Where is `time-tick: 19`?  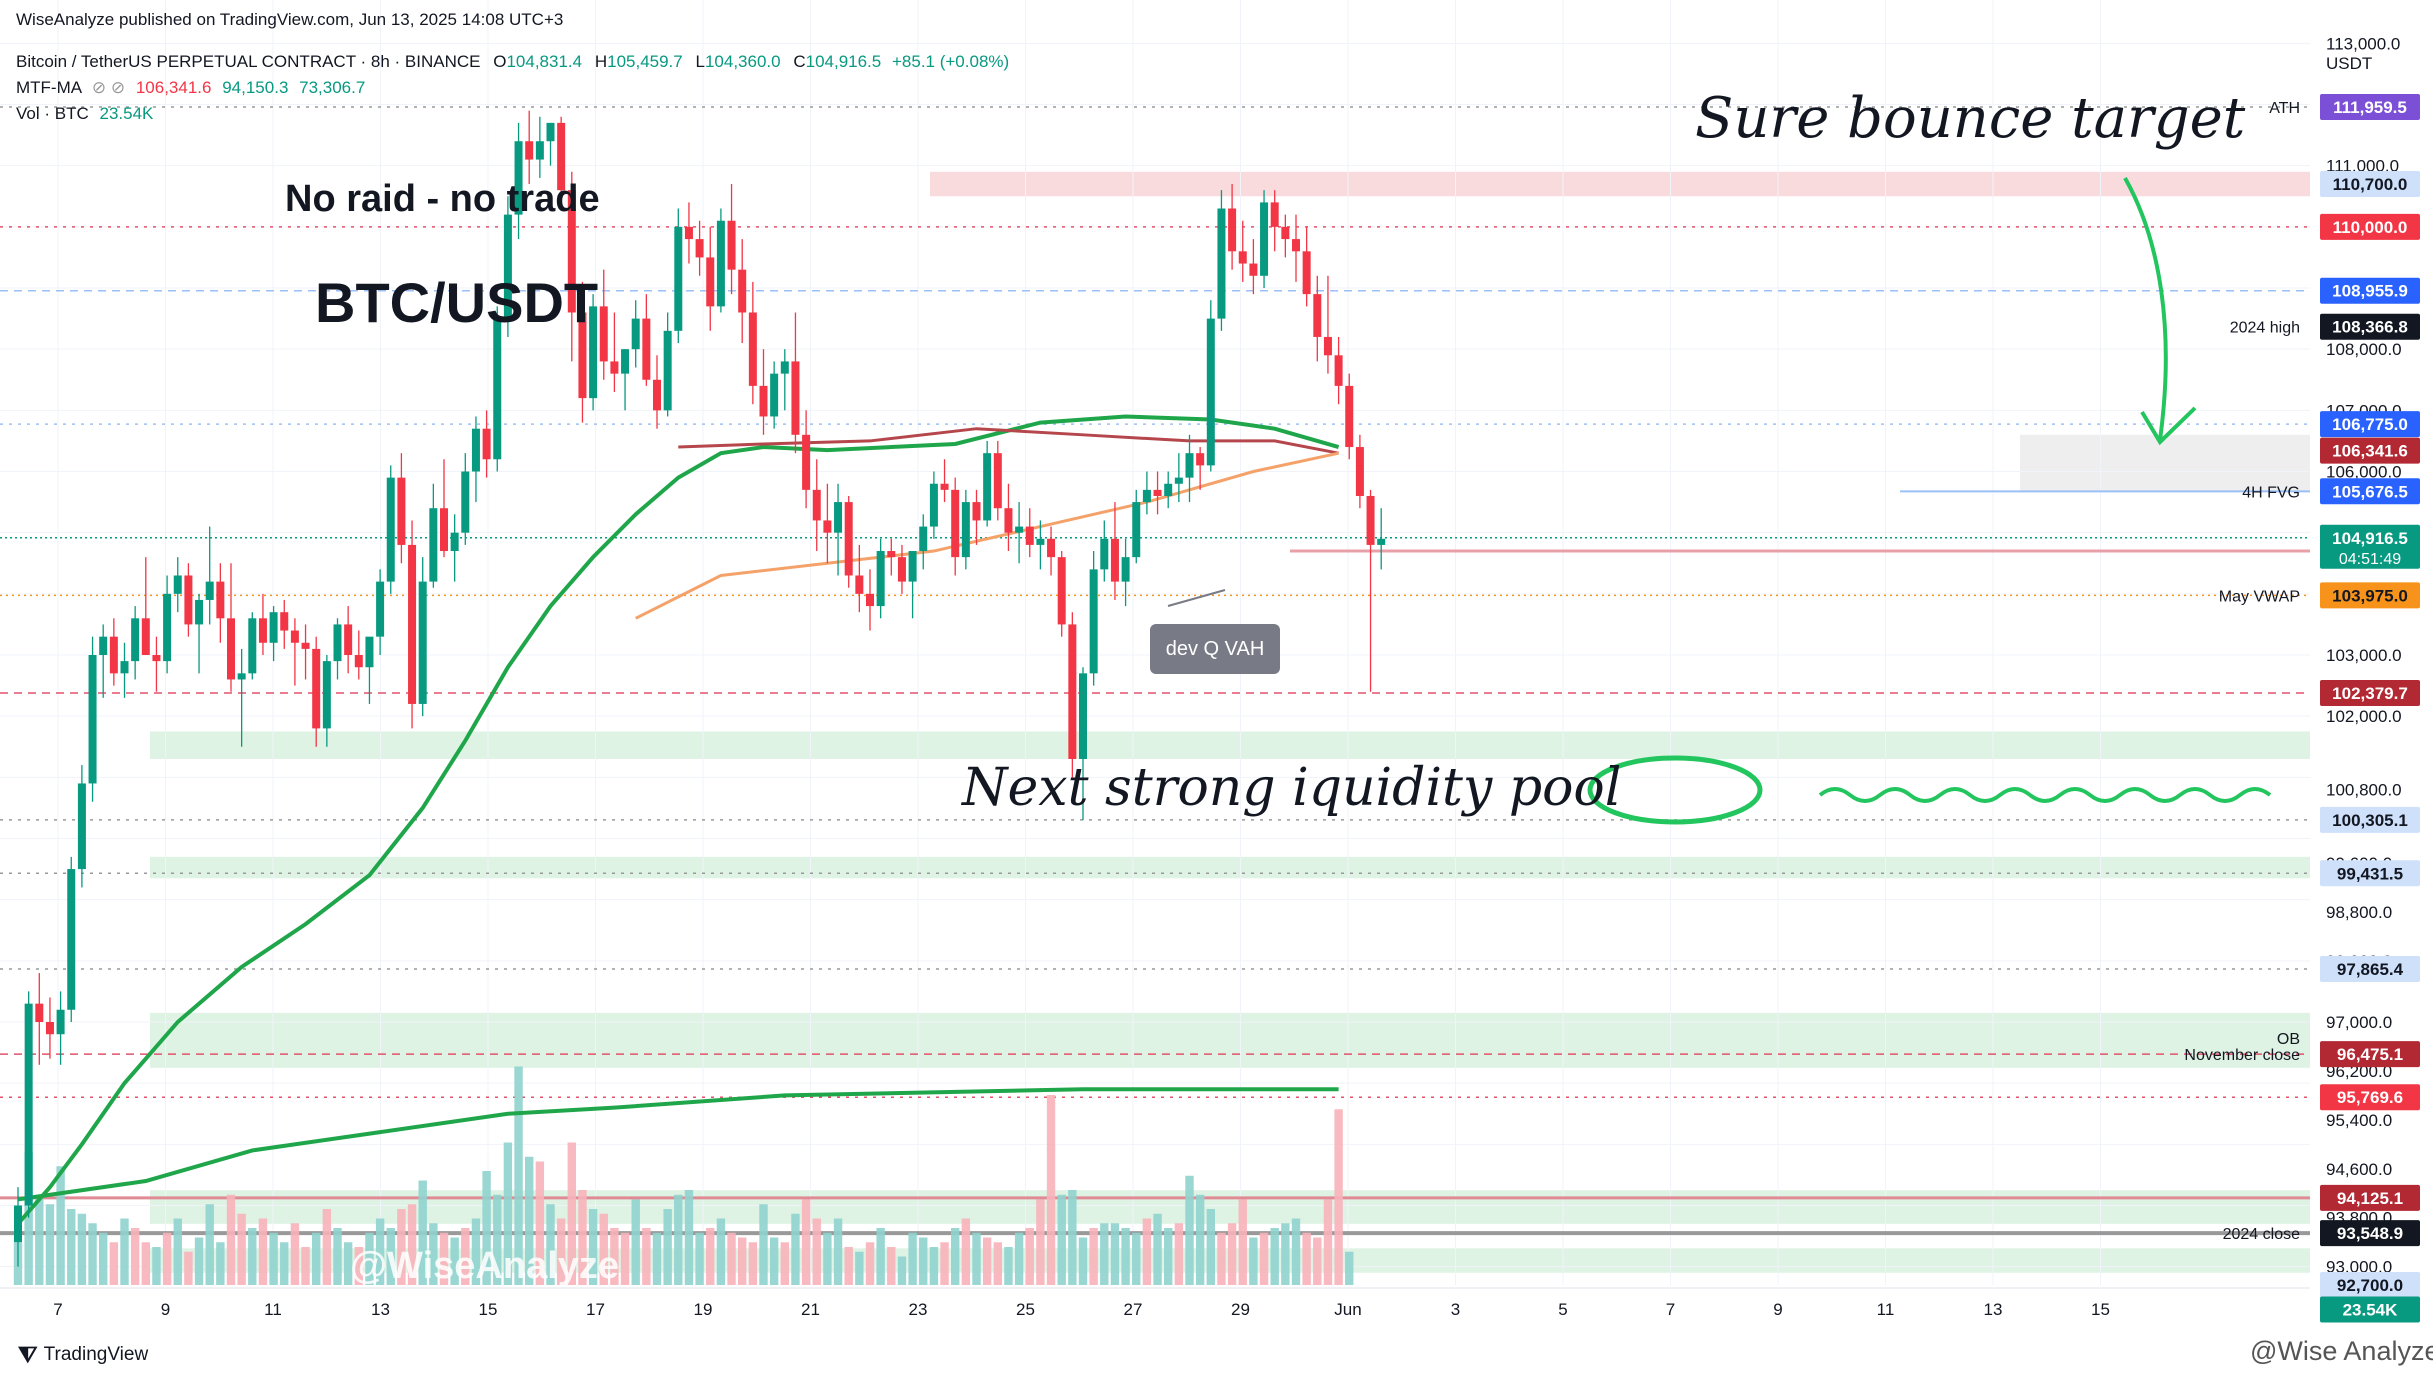
time-tick: 19 is located at coordinates (703, 1309).